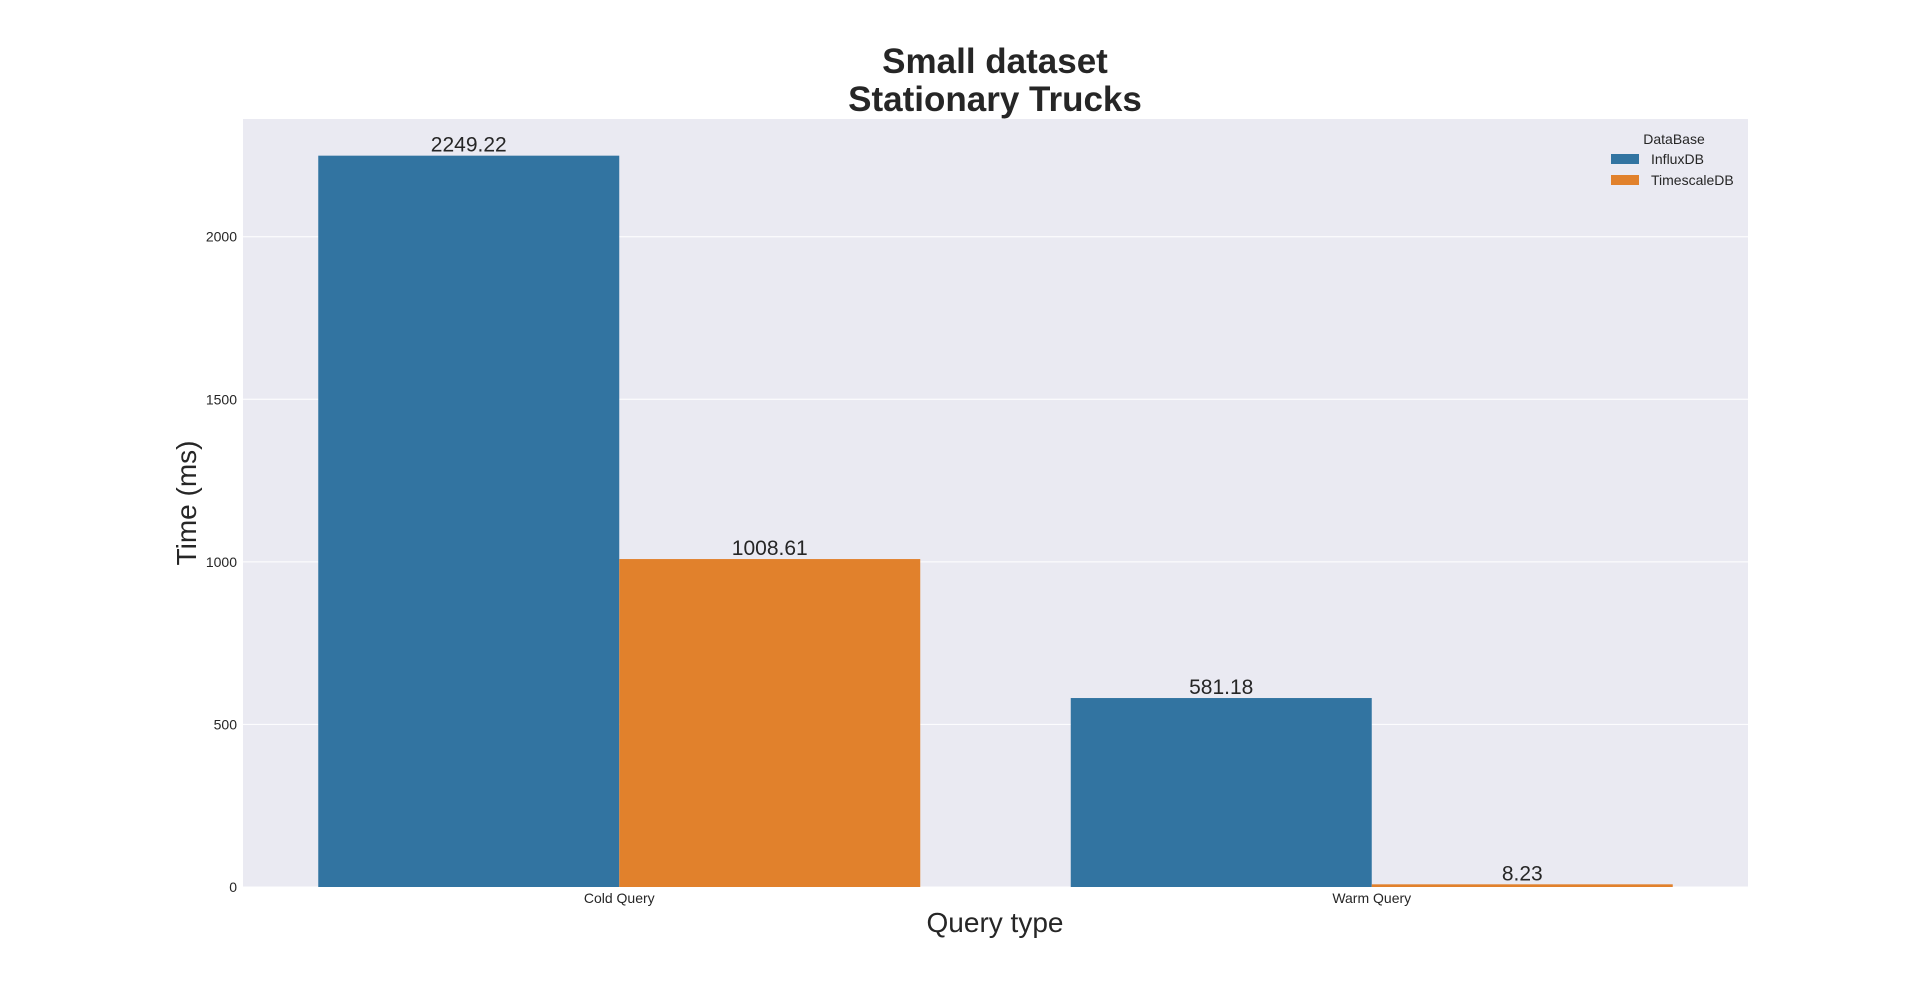  I want to click on y-axis: 0 500 1000 1500 2000, so click(221, 562).